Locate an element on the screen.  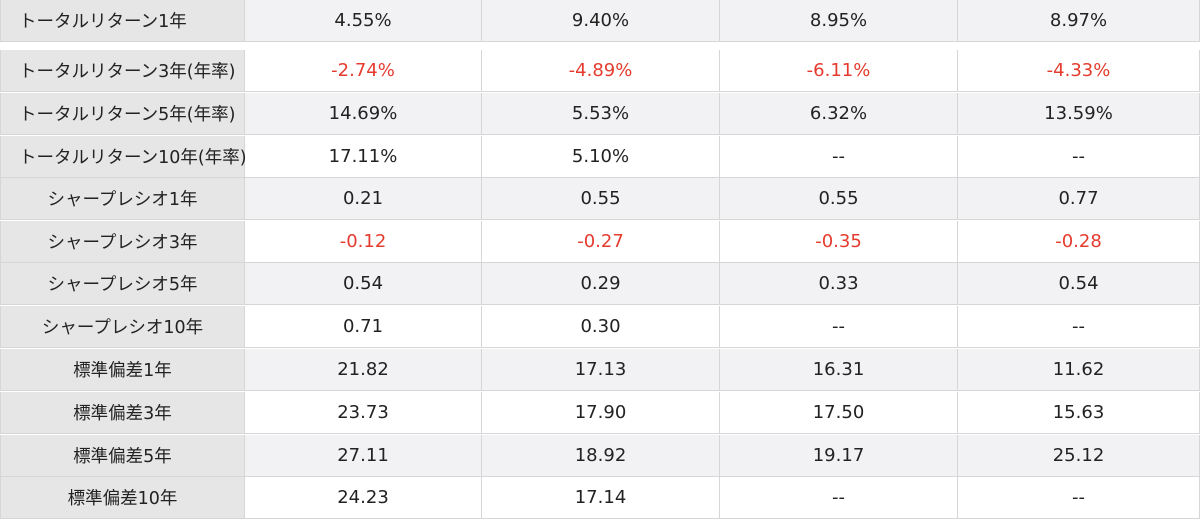
row-label: 標準偏差5年 is located at coordinates (122, 456).